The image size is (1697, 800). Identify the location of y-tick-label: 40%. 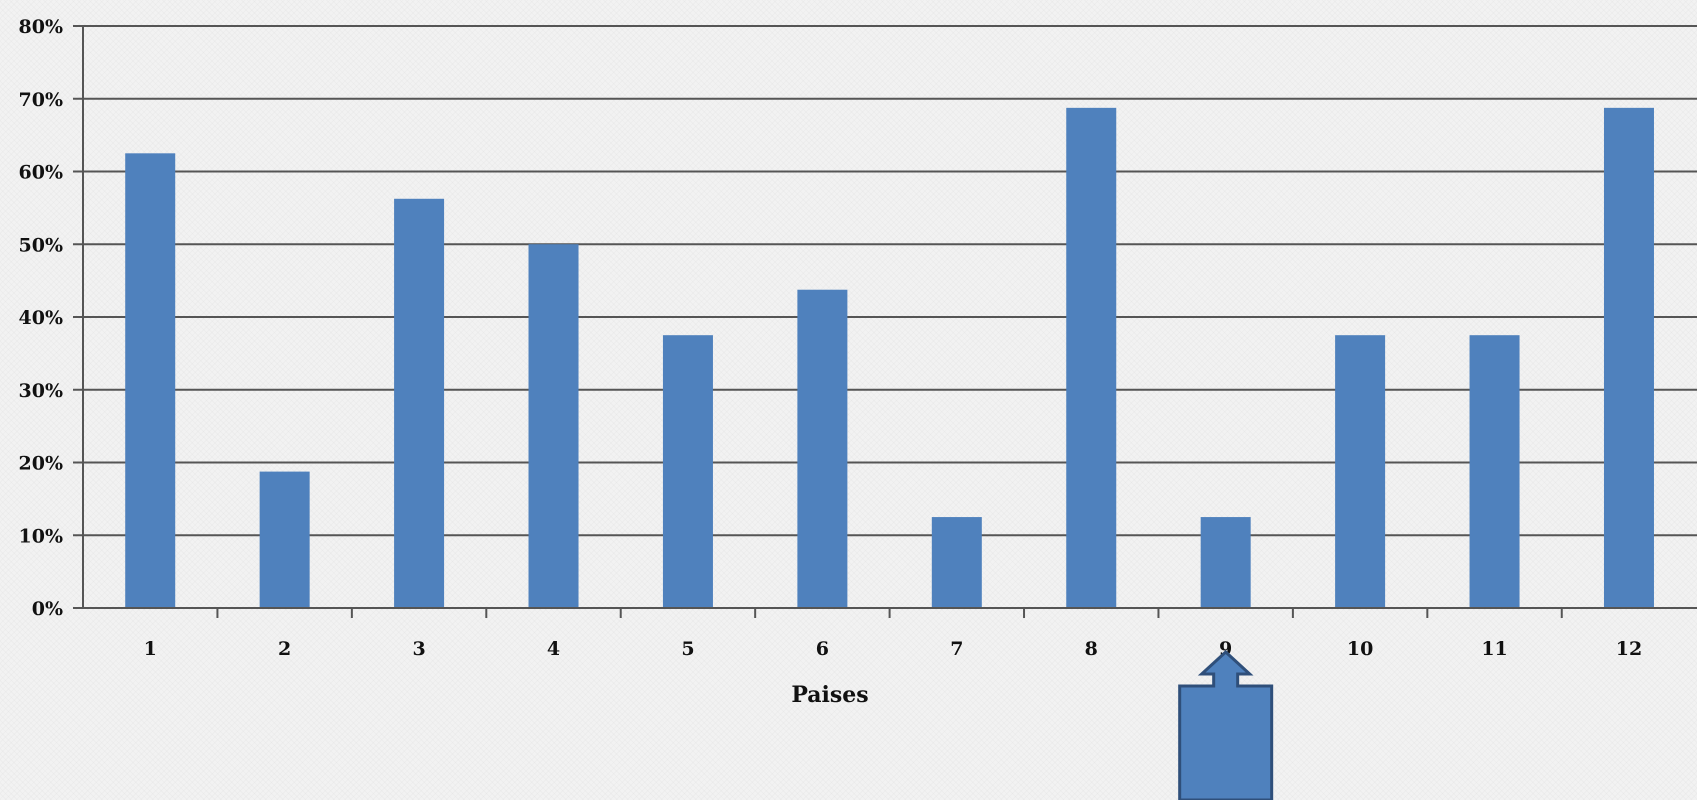
(41, 318).